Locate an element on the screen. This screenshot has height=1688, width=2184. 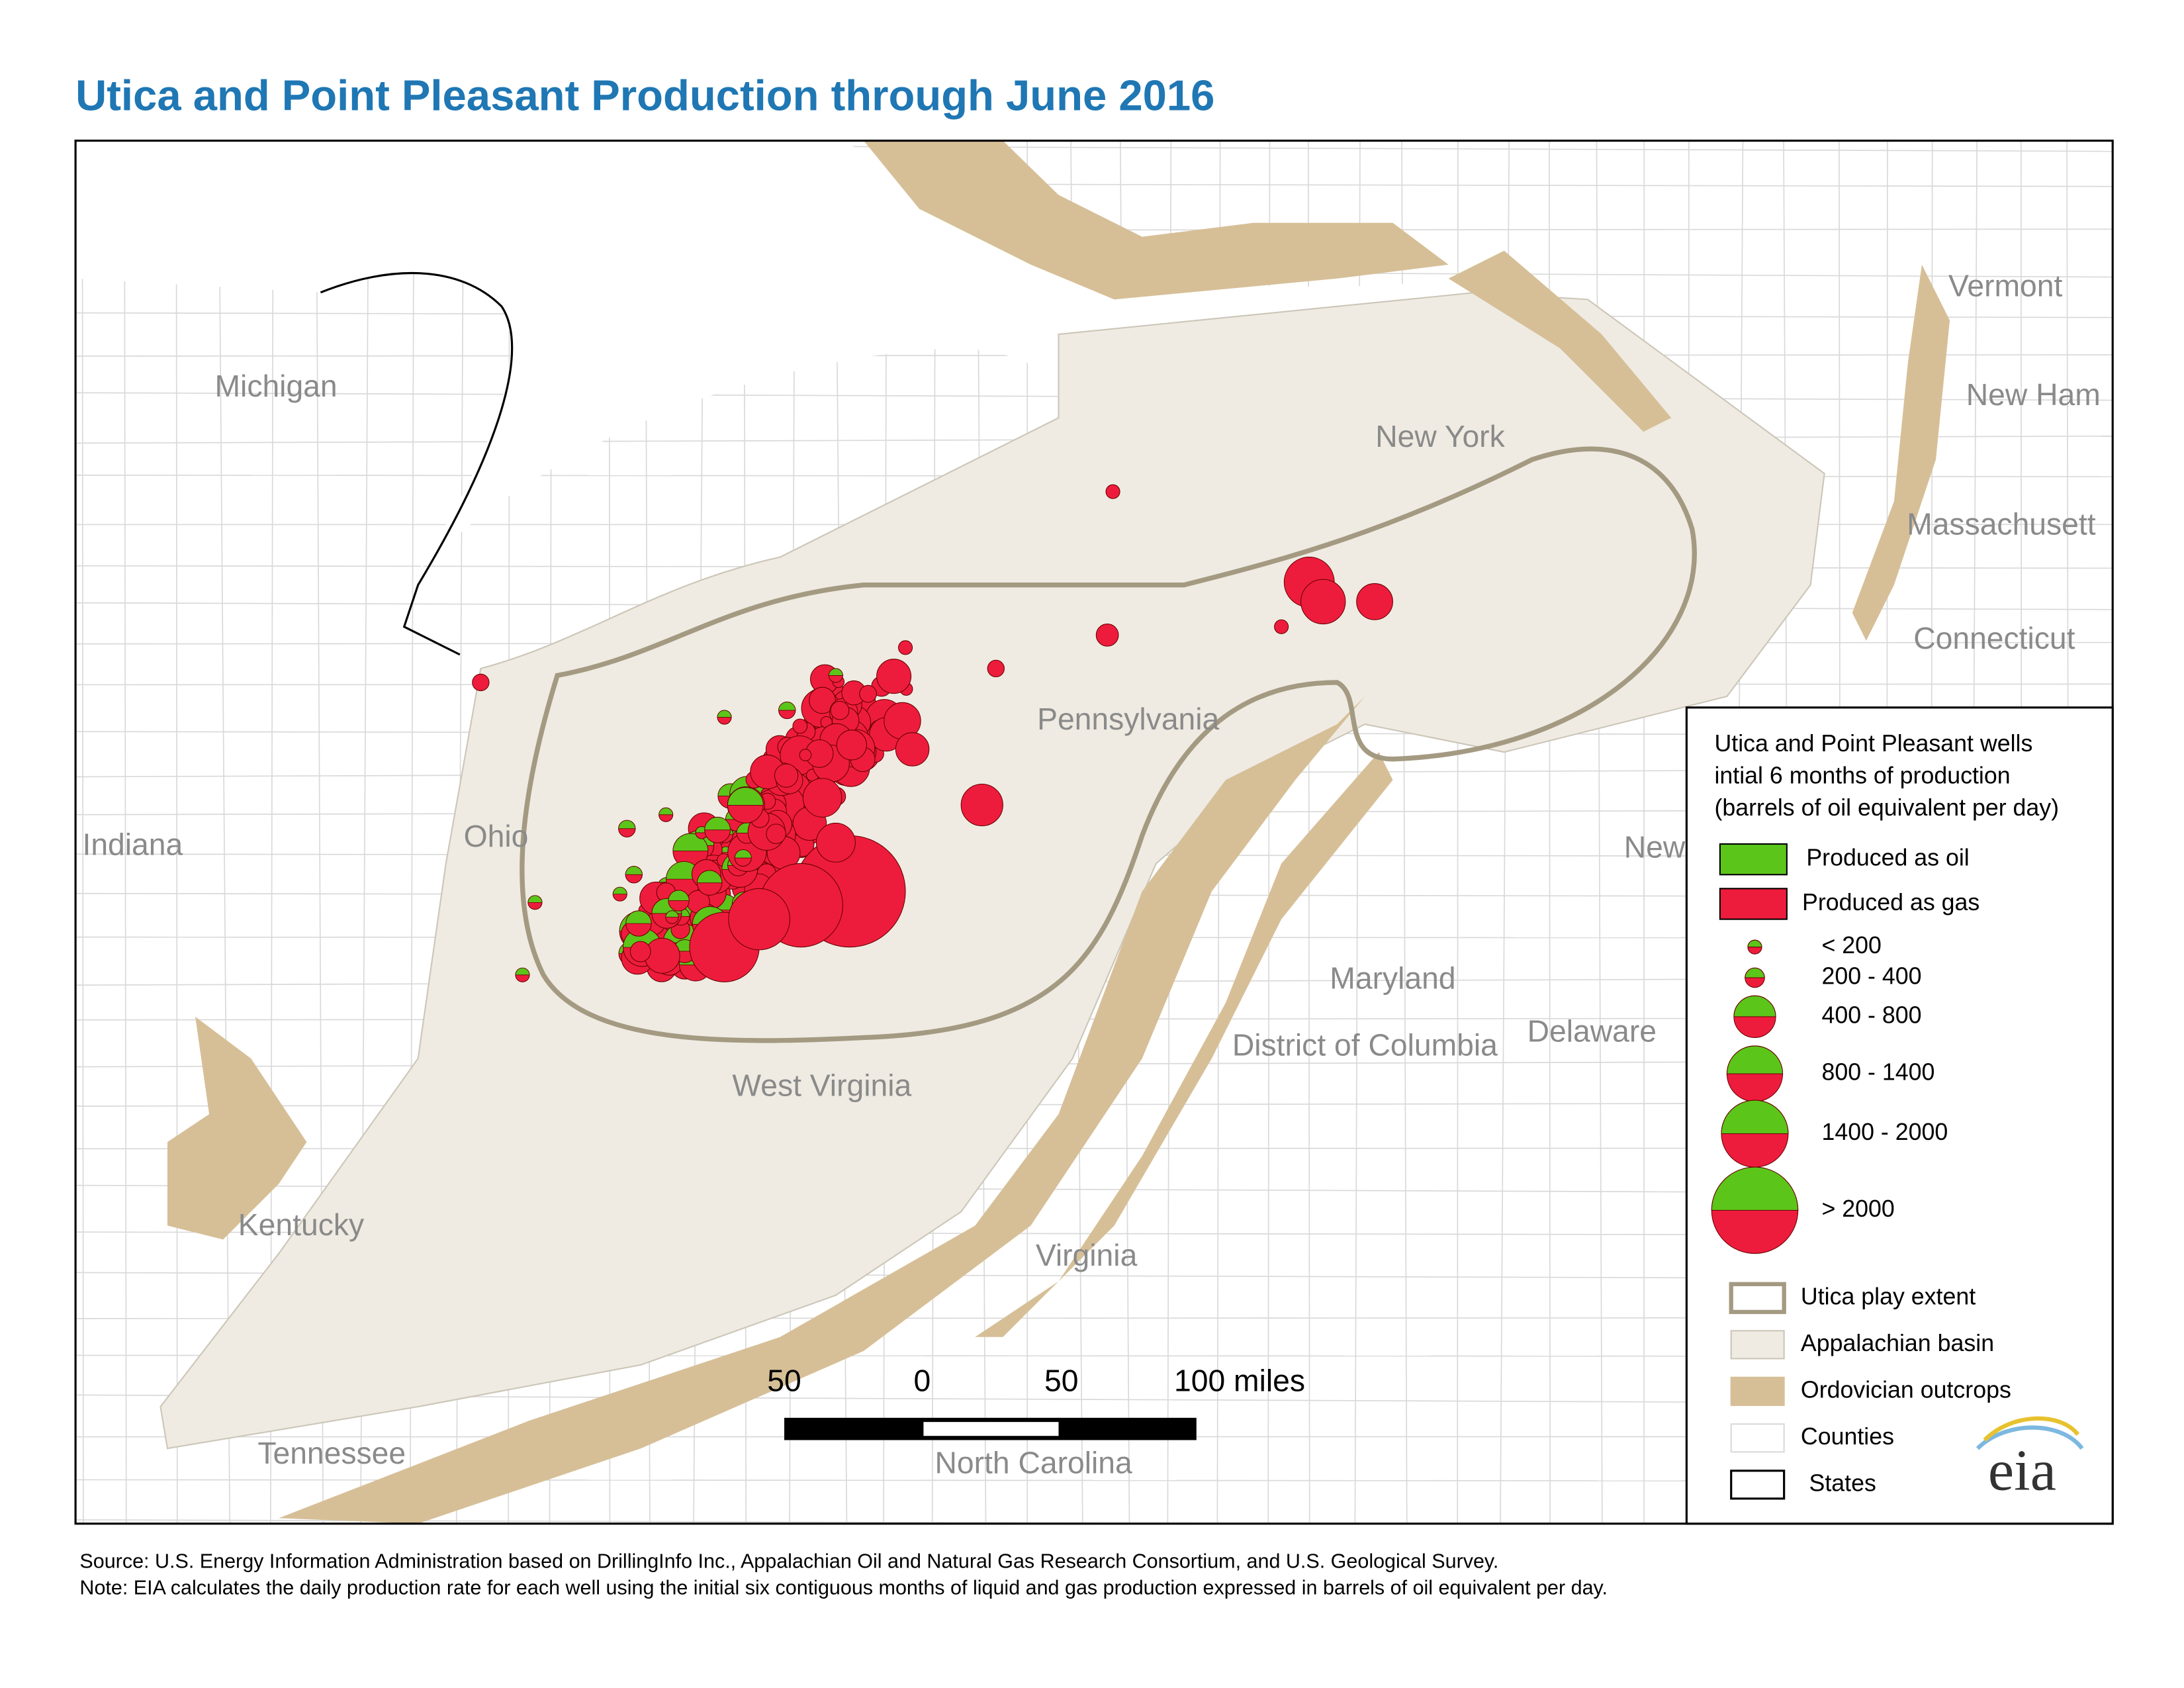
state-label: Vermont is located at coordinates (2005, 286).